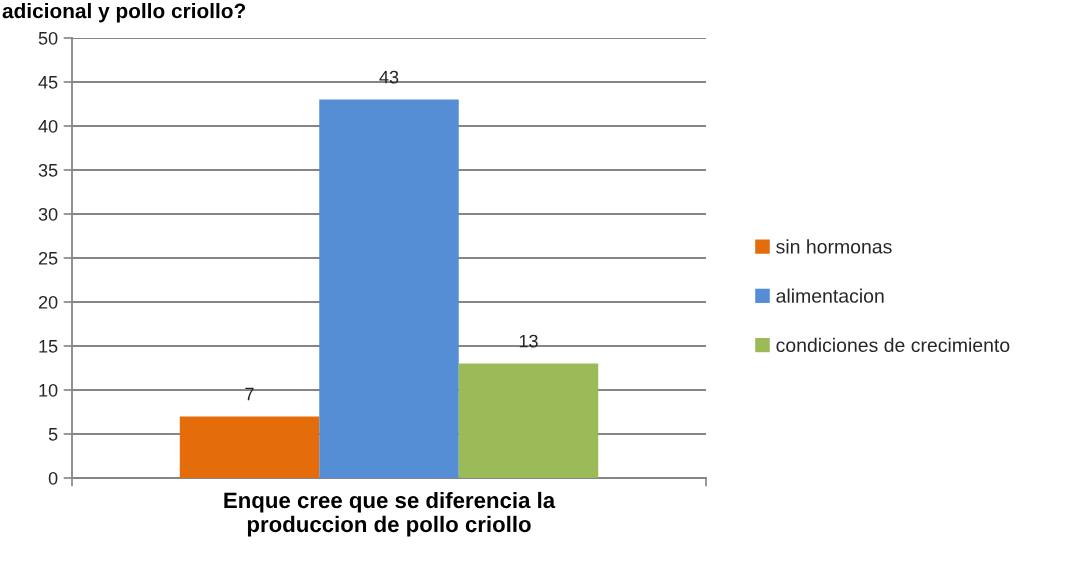 Image resolution: width=1089 pixels, height=582 pixels. What do you see at coordinates (390, 514) in the screenshot?
I see `x-tick-label: Enque cree que se diferencia la produccion de pollo criollo` at bounding box center [390, 514].